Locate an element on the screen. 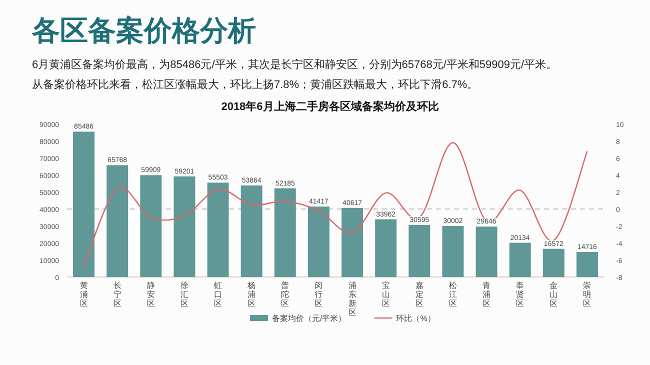 This screenshot has width=650, height=365. text: 6月黄浦区备案均价最高，为85486元/平米，其次是长宁区和静安区，分别为65768元/平米和59909元/平米。 is located at coordinates (295, 64).